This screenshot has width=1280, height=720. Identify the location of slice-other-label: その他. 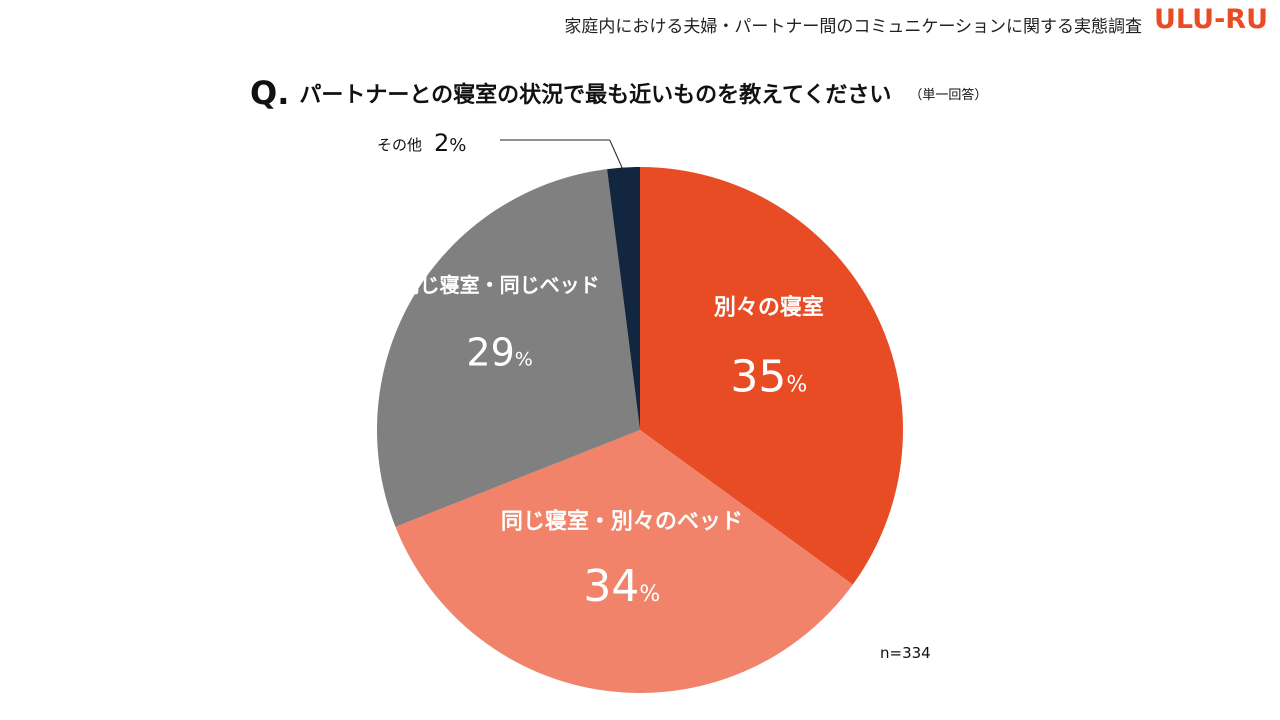
(399, 145).